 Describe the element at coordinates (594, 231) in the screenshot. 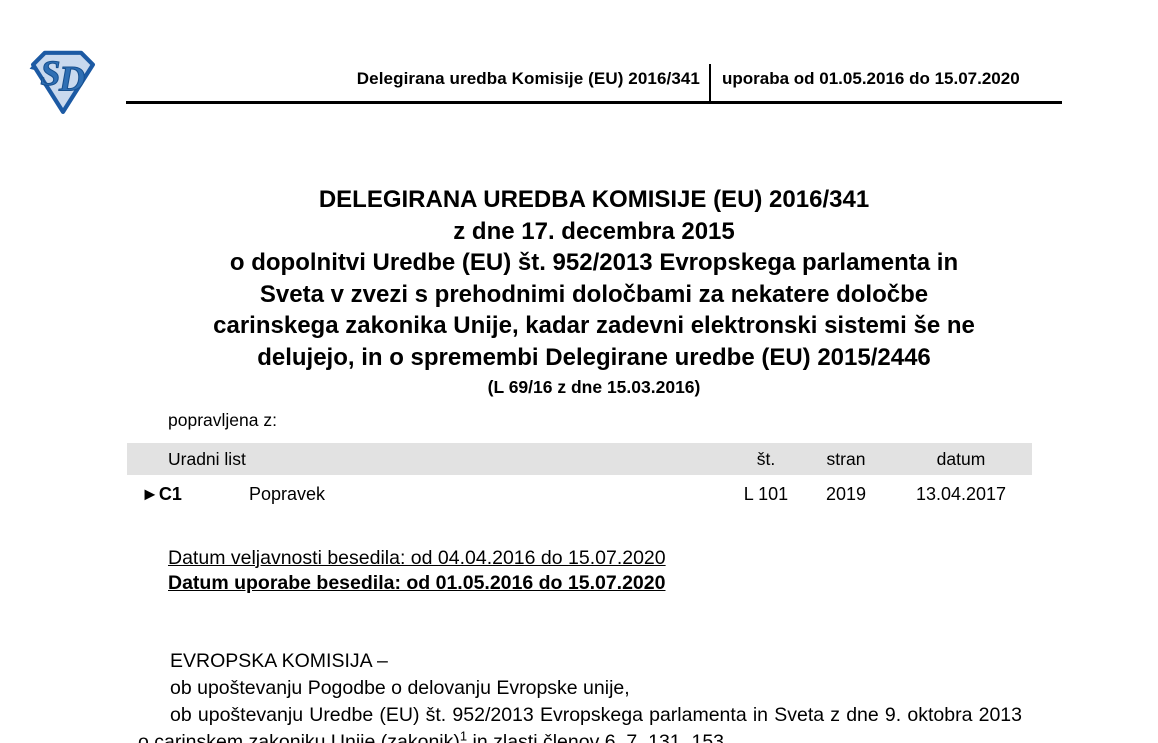

I see `doc-title-line: z dne 17. decembra 2015` at that location.